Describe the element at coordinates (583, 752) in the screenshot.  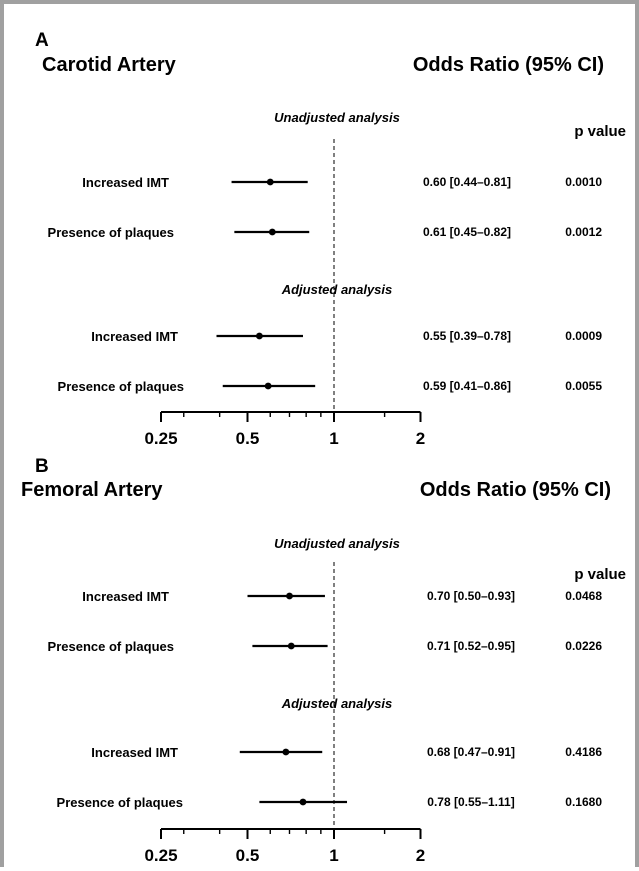
I see `panel-b-p-value: 0.4186` at that location.